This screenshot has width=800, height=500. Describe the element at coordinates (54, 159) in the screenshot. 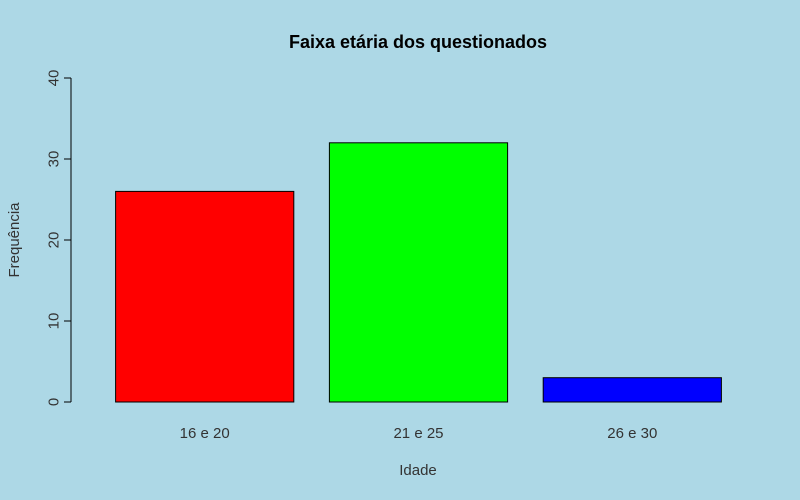

I see `y-tick-label: 30` at that location.